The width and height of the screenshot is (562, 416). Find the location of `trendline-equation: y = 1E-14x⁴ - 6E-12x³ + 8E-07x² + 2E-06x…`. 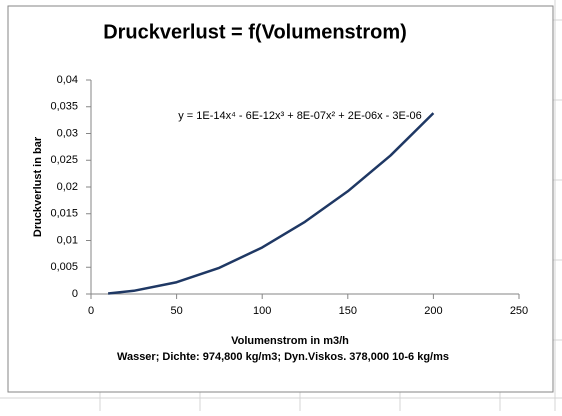

trendline-equation: y = 1E-14x⁴ - 6E-12x³ + 8E-07x² + 2E-06x… is located at coordinates (299, 116).